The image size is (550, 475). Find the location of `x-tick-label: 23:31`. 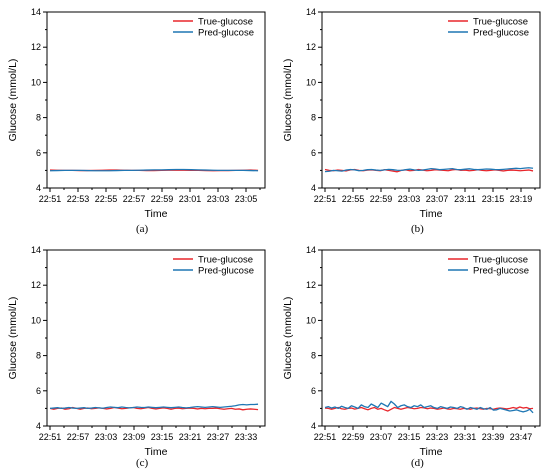

x-tick-label: 23:31 is located at coordinates (465, 437).